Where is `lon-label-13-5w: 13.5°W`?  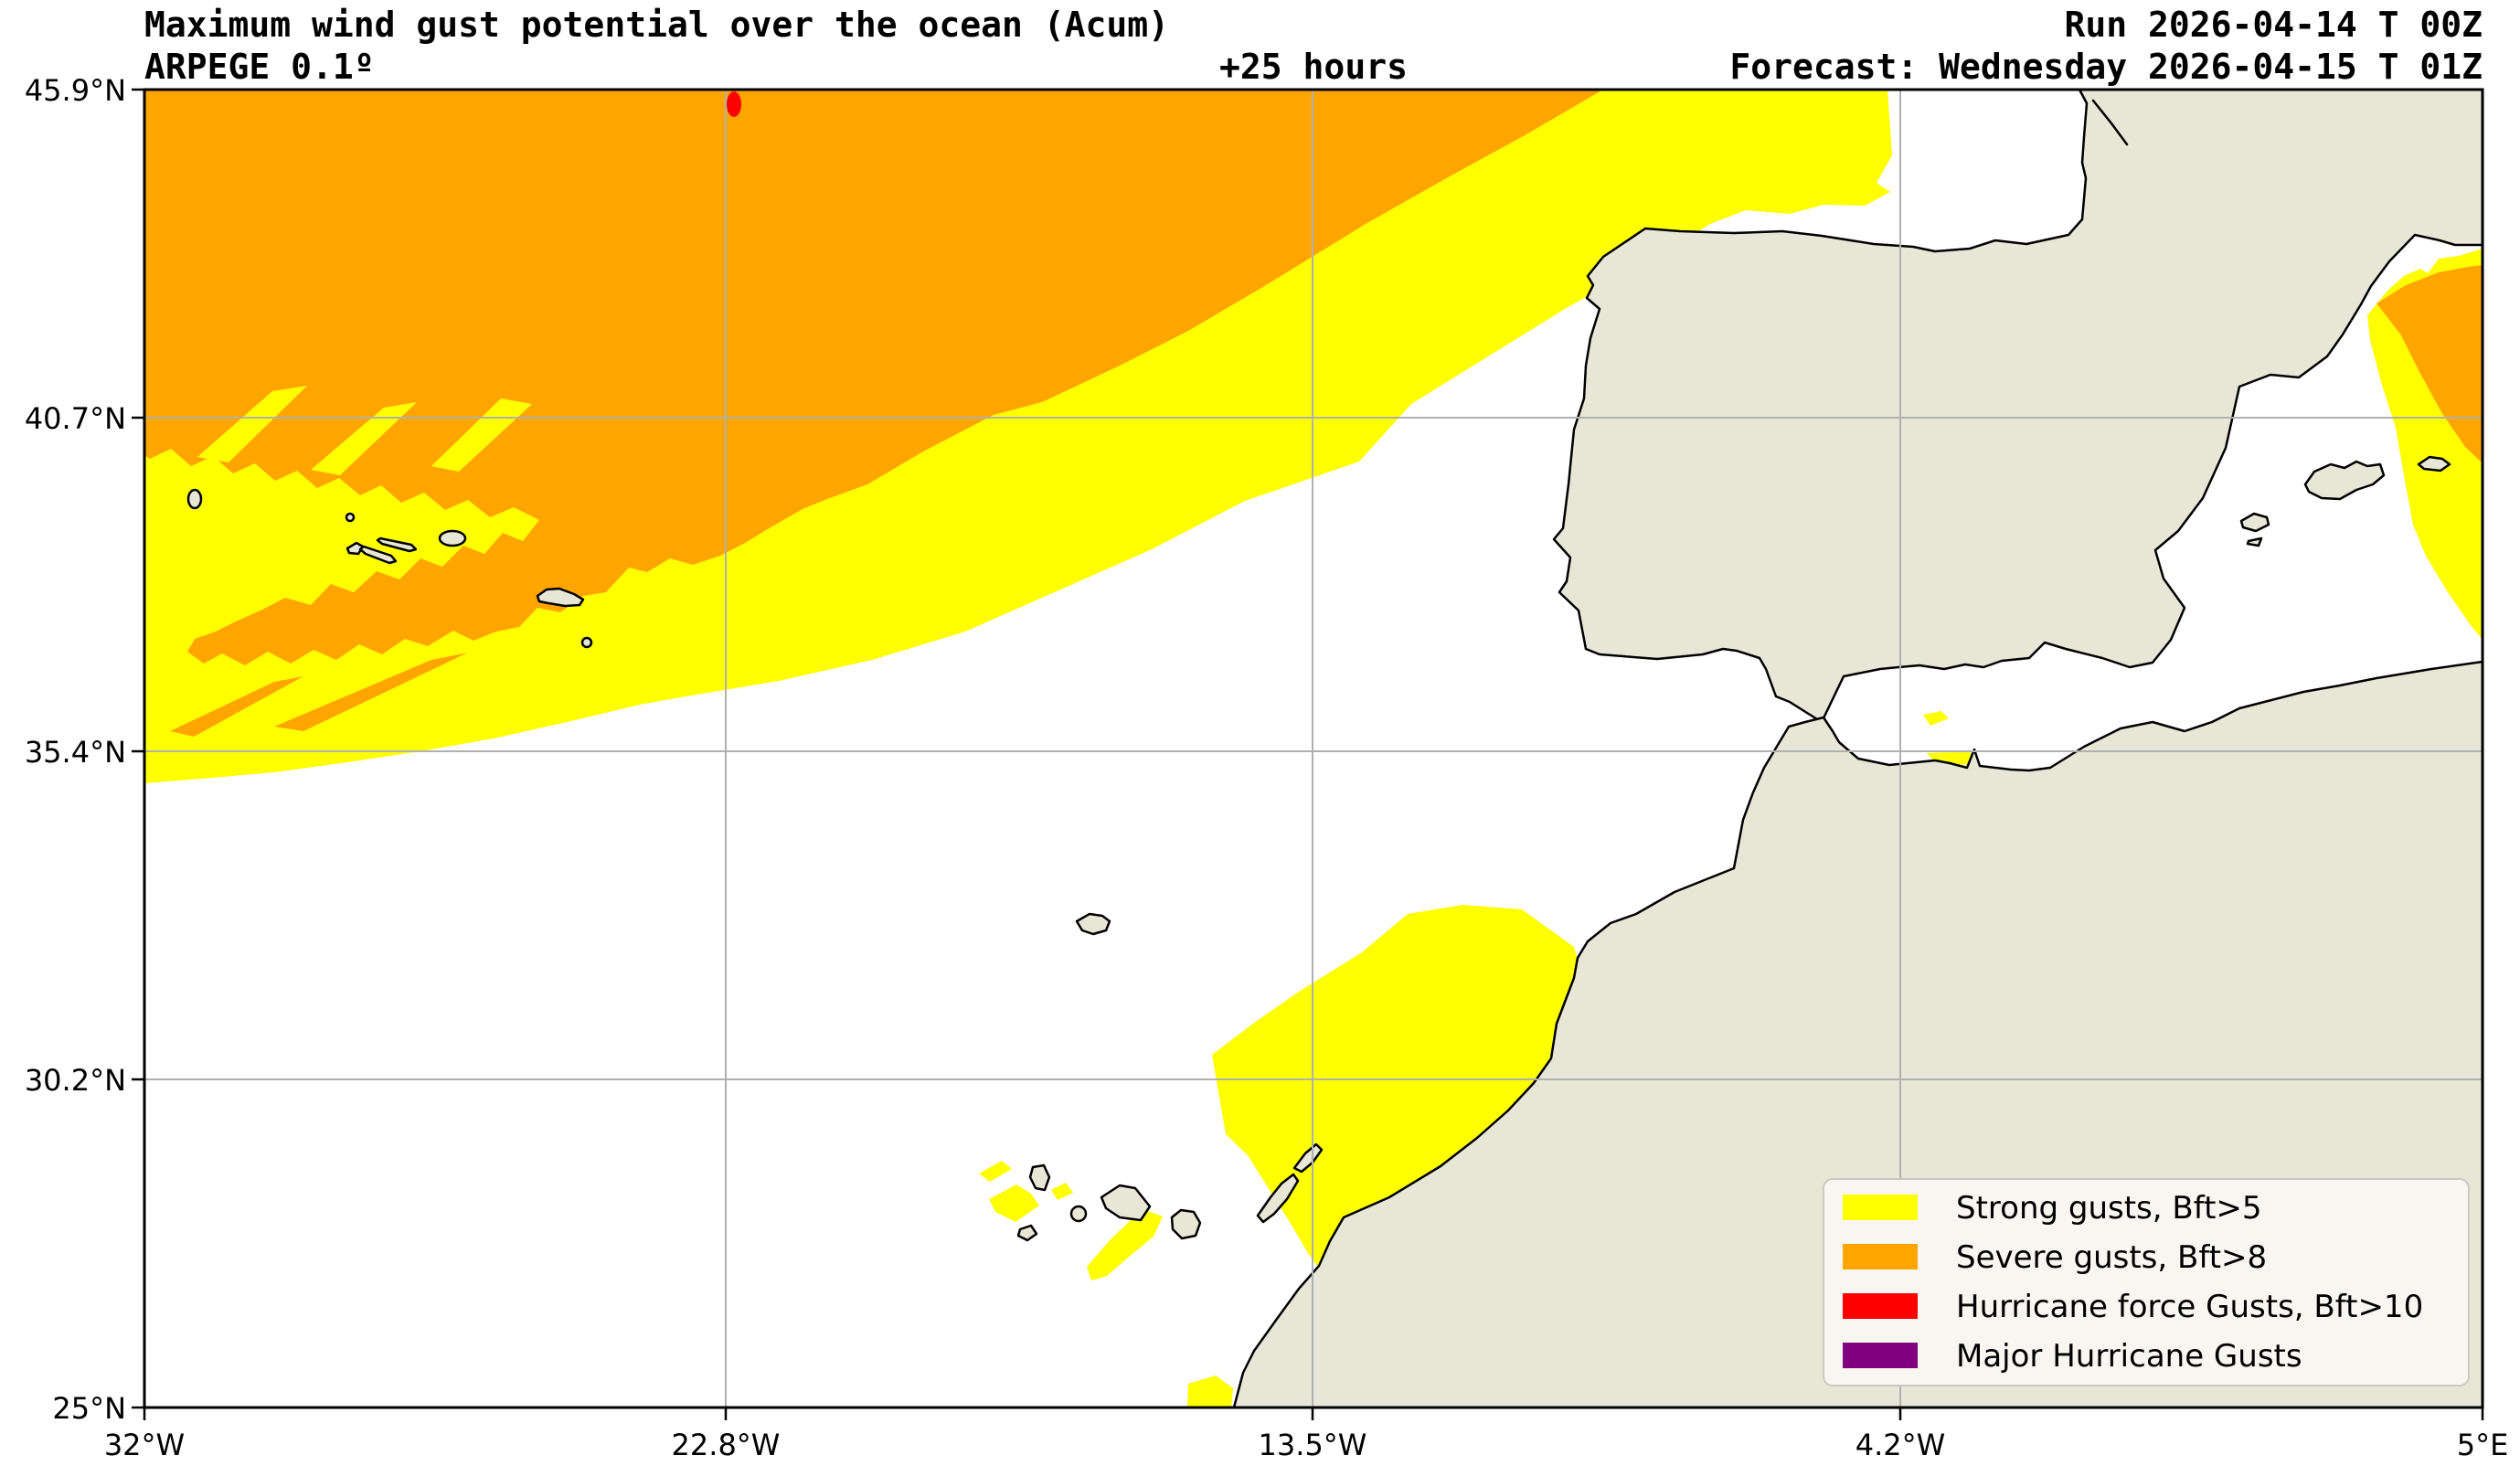
lon-label-13-5w: 13.5°W is located at coordinates (1313, 1445).